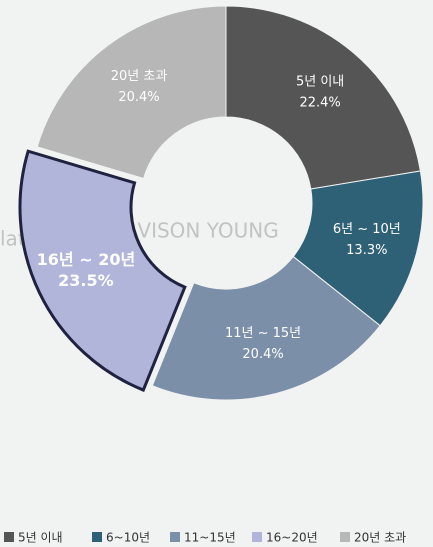 The height and width of the screenshot is (547, 433). What do you see at coordinates (380, 538) in the screenshot?
I see `legend-label: 20년 초과` at bounding box center [380, 538].